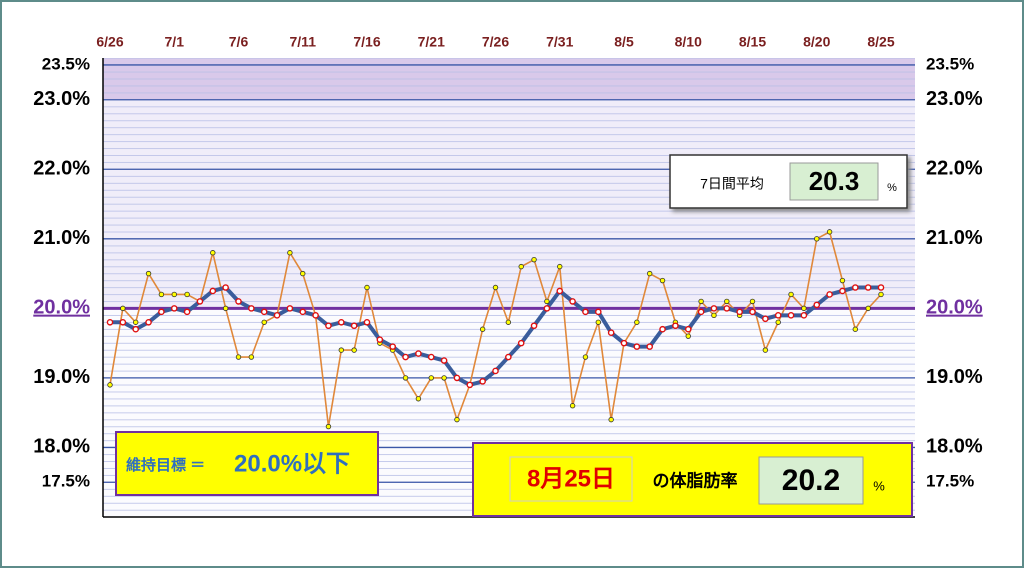 The image size is (1024, 568). Describe the element at coordinates (950, 481) in the screenshot. I see `y2-tick-label: 17.5%` at that location.